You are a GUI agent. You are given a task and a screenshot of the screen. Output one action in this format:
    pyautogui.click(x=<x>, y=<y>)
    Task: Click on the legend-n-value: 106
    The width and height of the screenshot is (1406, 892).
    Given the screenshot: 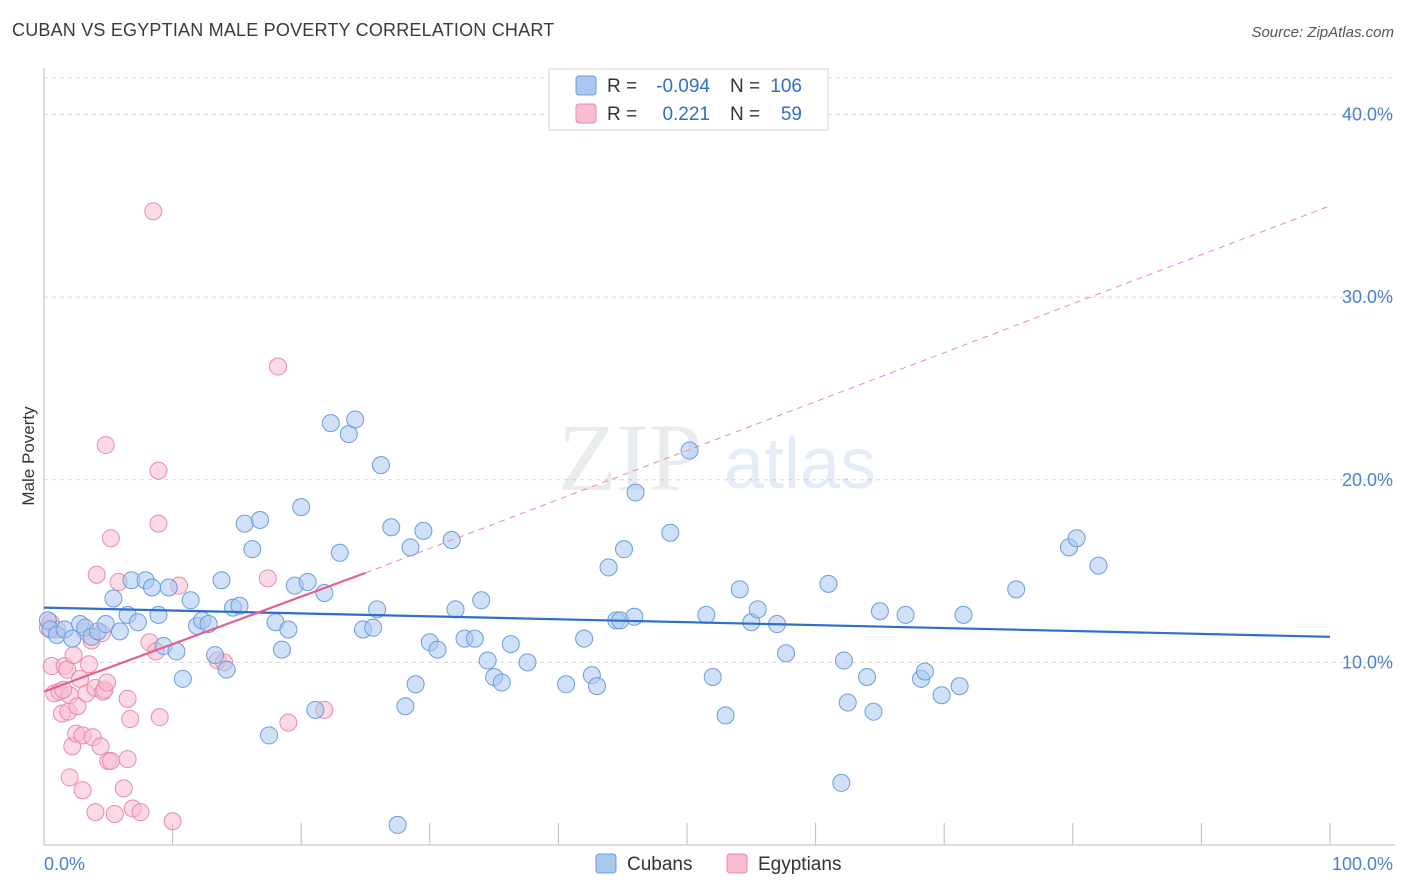 What is the action you would take?
    pyautogui.click(x=786, y=86)
    